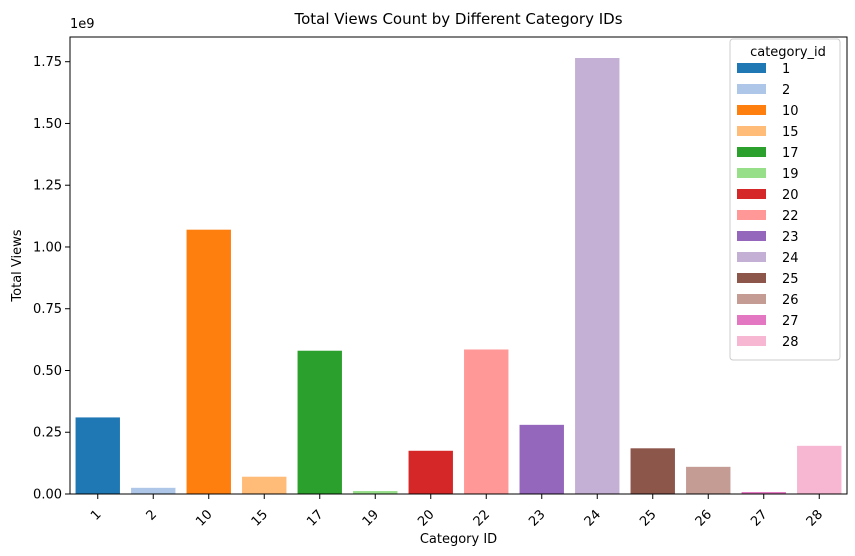 The image size is (855, 556). What do you see at coordinates (790, 342) in the screenshot?
I see `legend-label: 28` at bounding box center [790, 342].